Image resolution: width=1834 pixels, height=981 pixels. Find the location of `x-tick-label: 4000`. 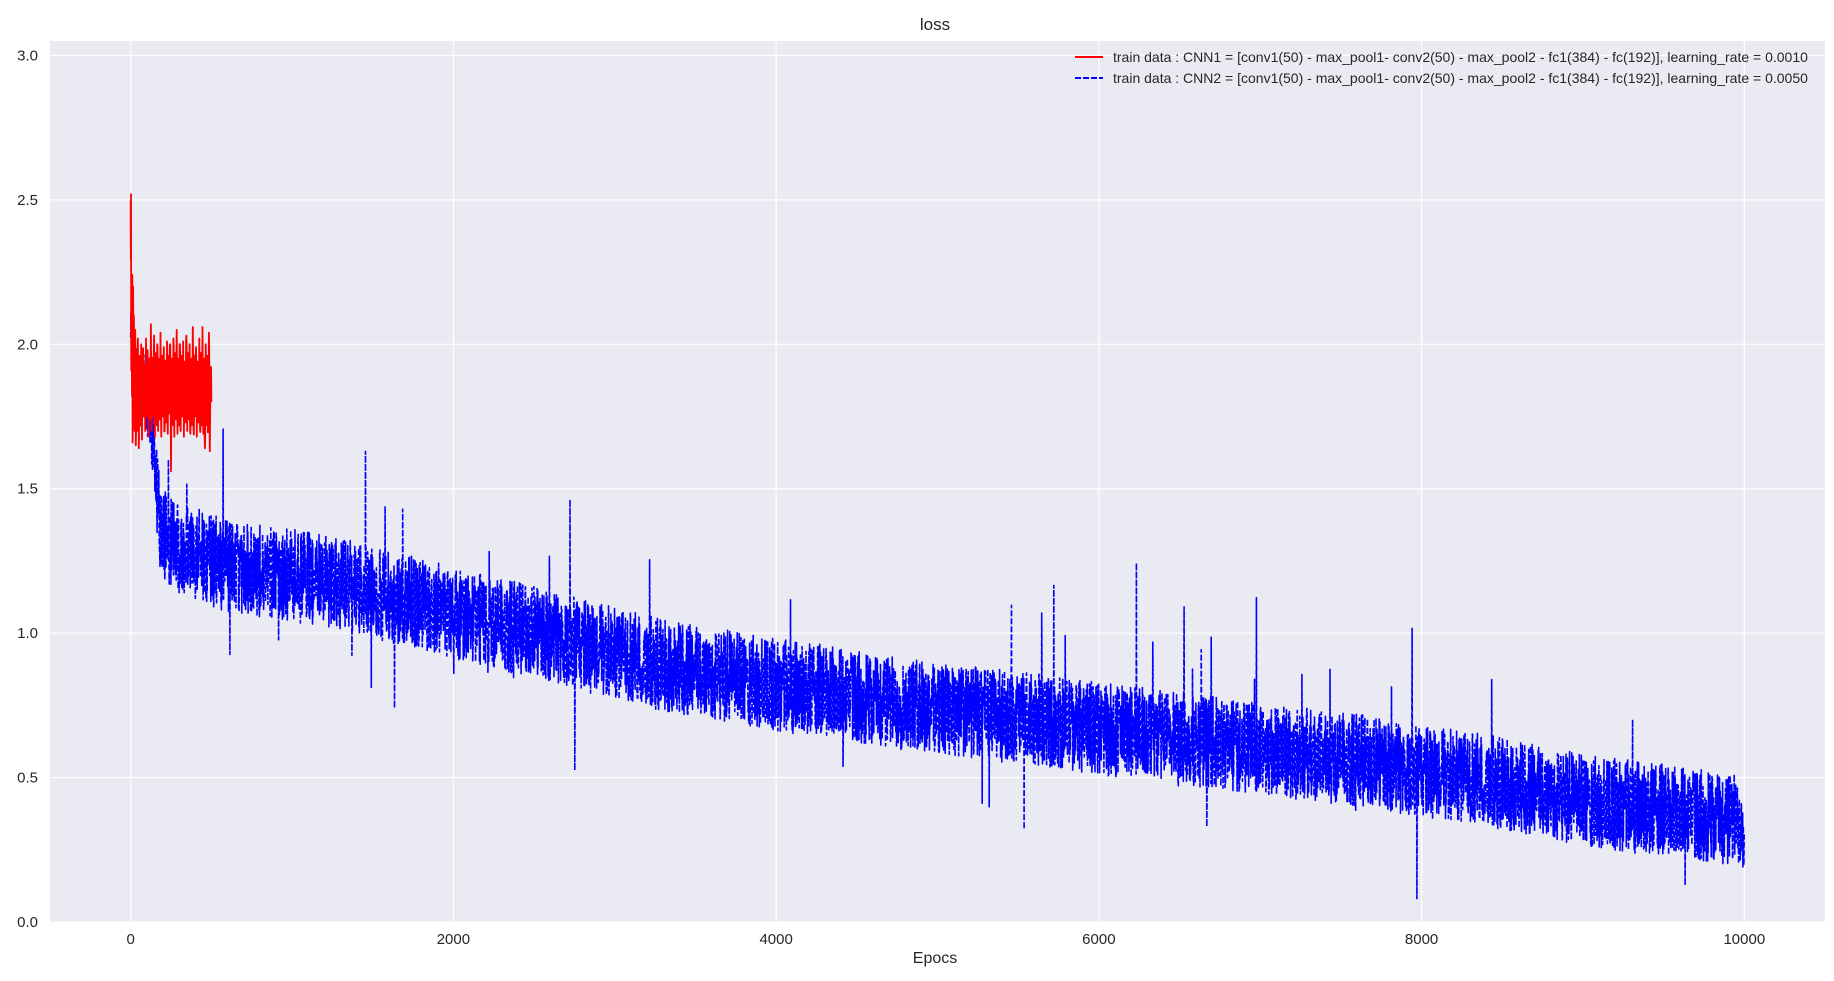

x-tick-label: 4000 is located at coordinates (775, 939).